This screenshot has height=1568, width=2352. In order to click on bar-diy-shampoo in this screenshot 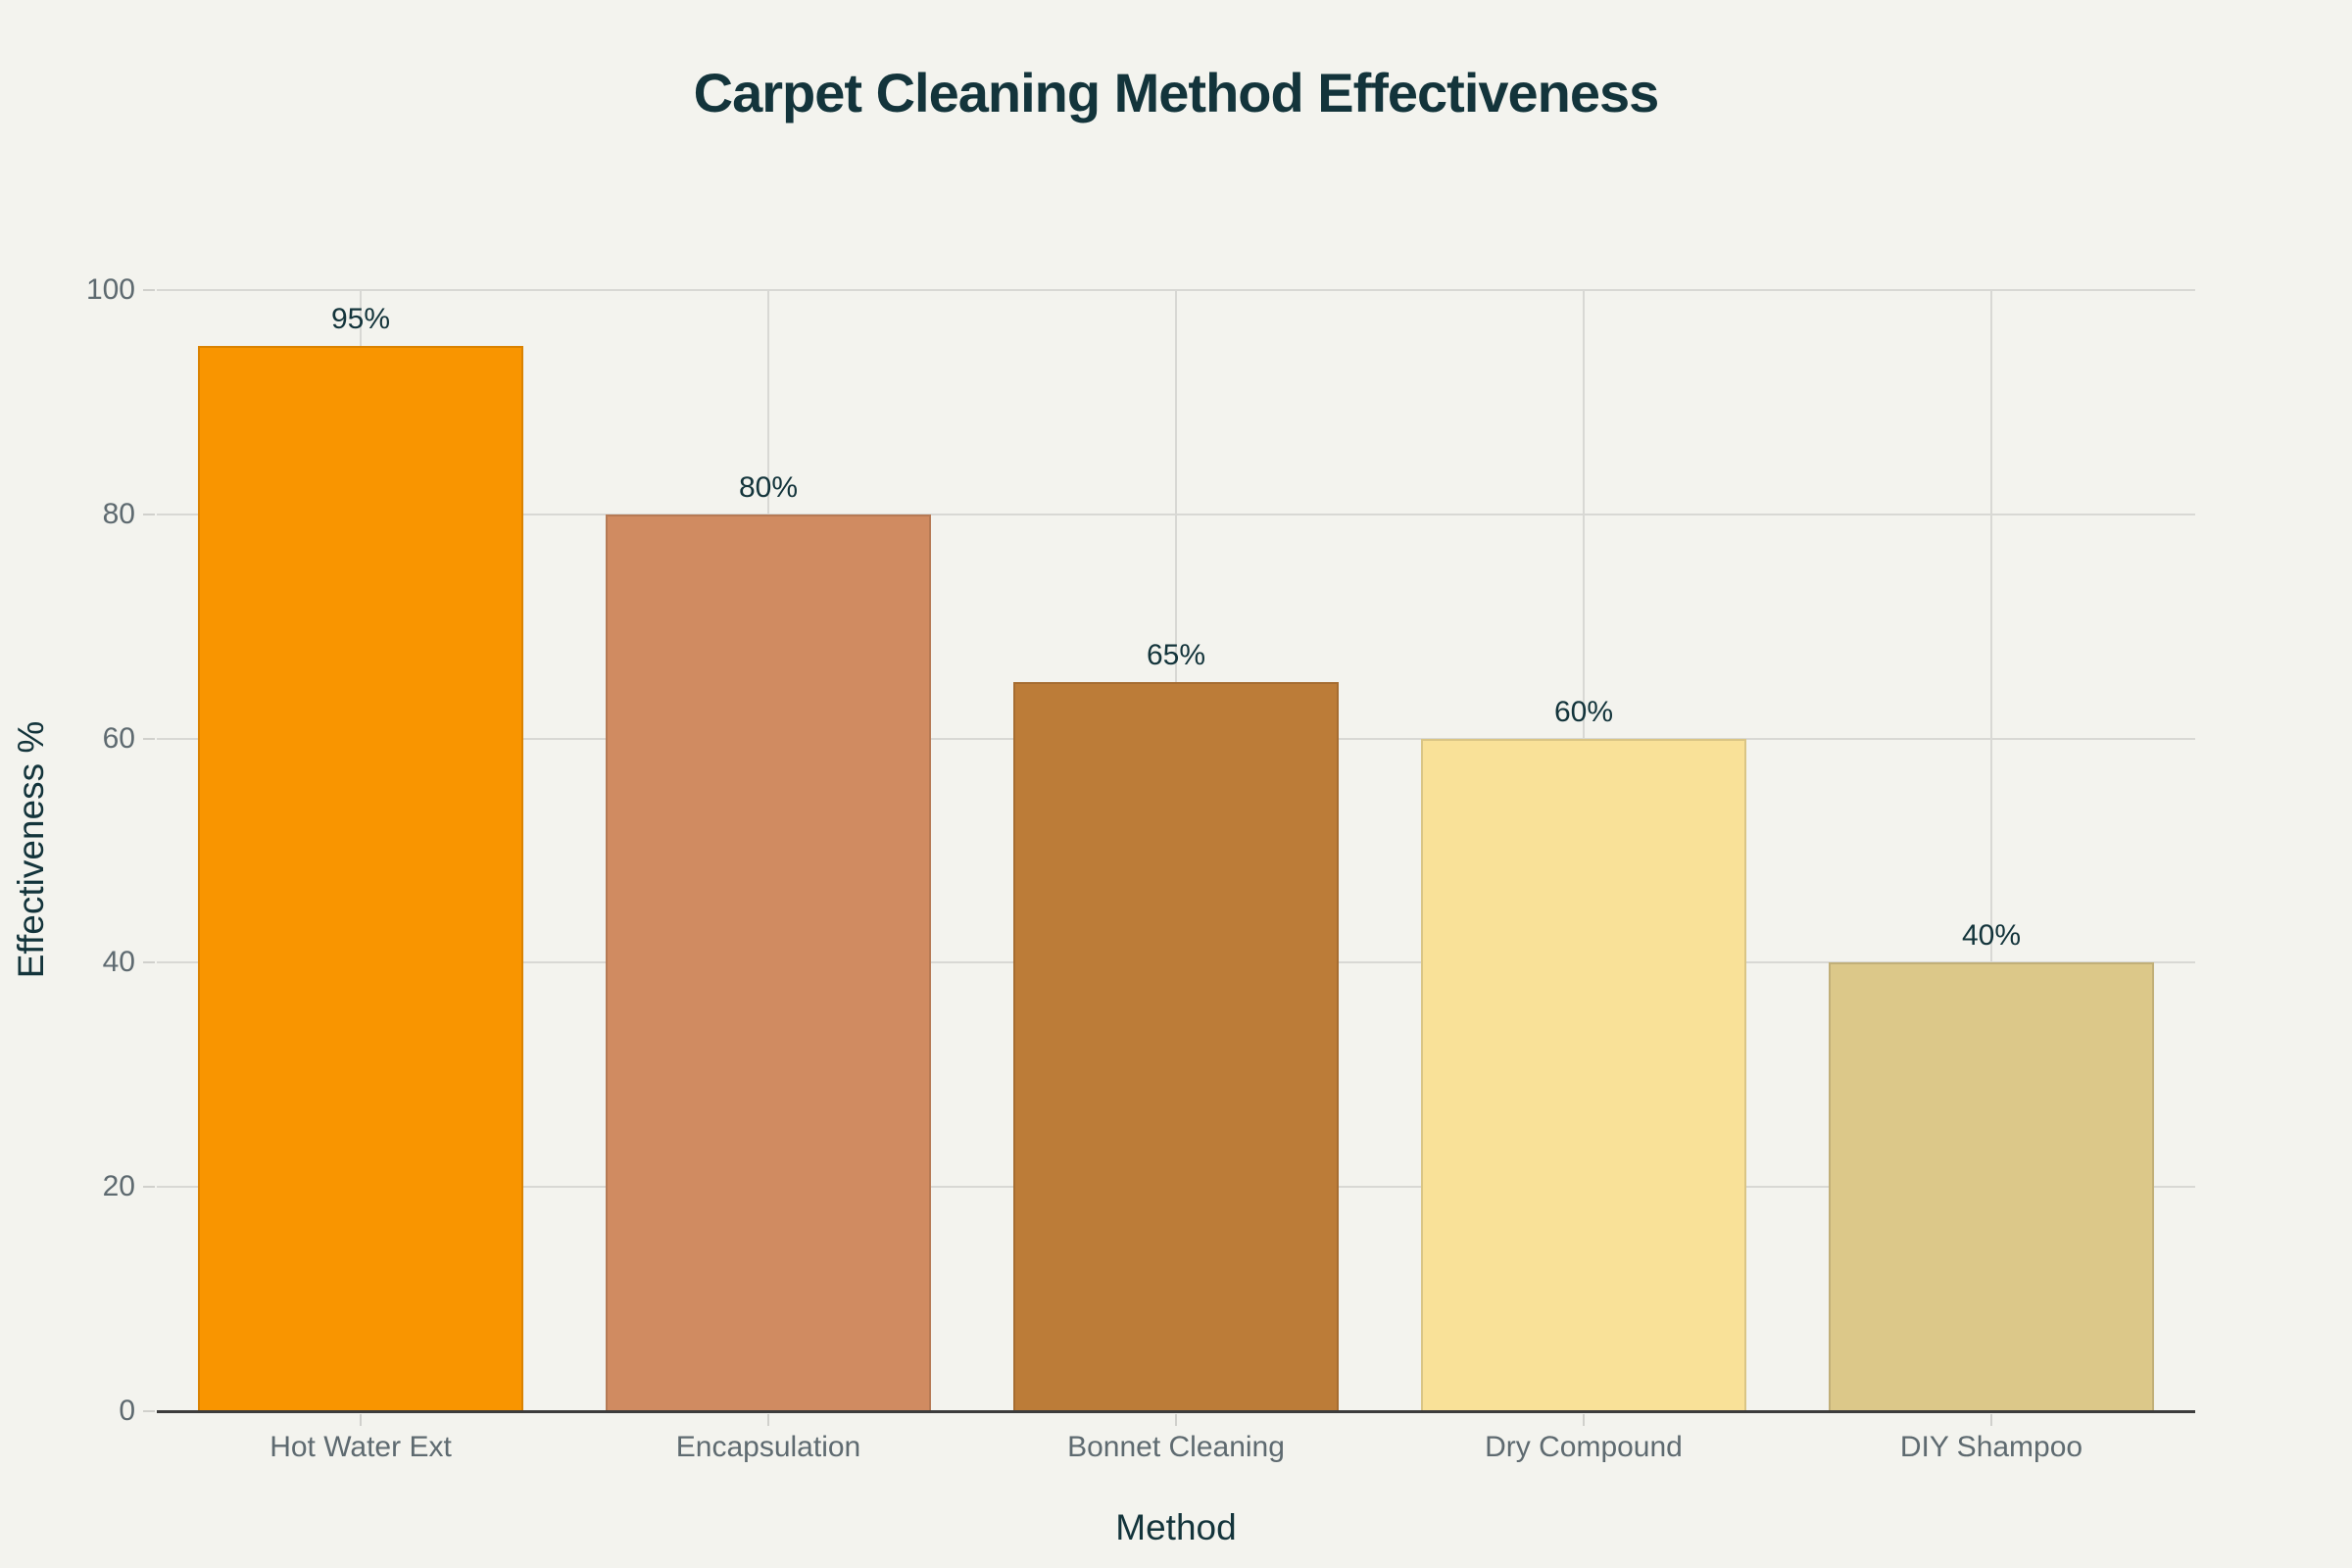, I will do `click(1991, 1186)`.